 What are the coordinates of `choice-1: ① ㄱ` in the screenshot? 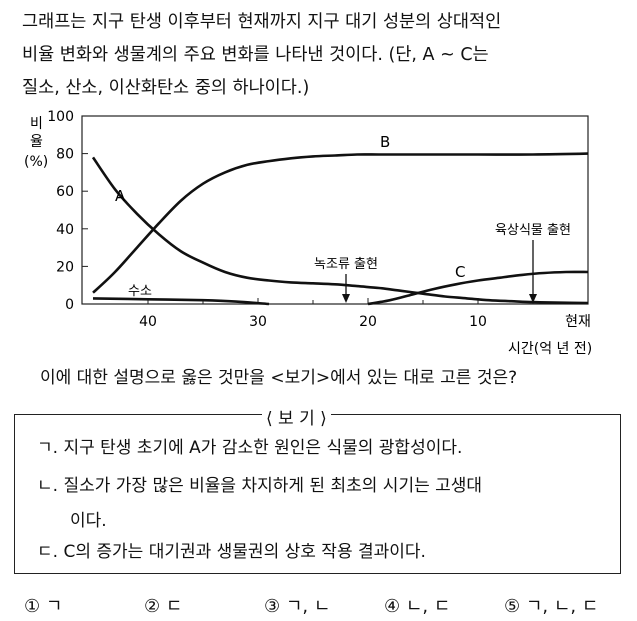 It's located at (43, 606).